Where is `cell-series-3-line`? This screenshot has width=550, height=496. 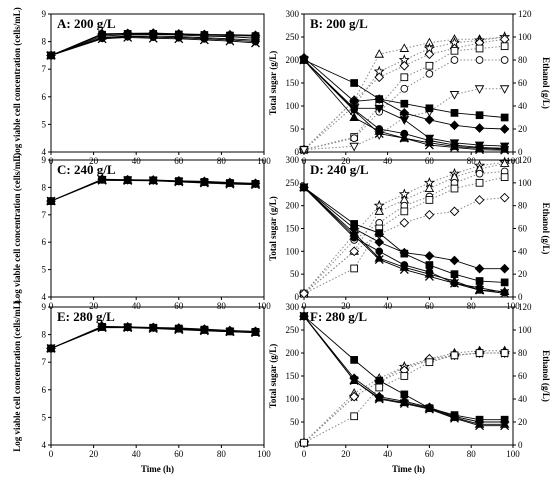
cell-series-3-line is located at coordinates (153, 45).